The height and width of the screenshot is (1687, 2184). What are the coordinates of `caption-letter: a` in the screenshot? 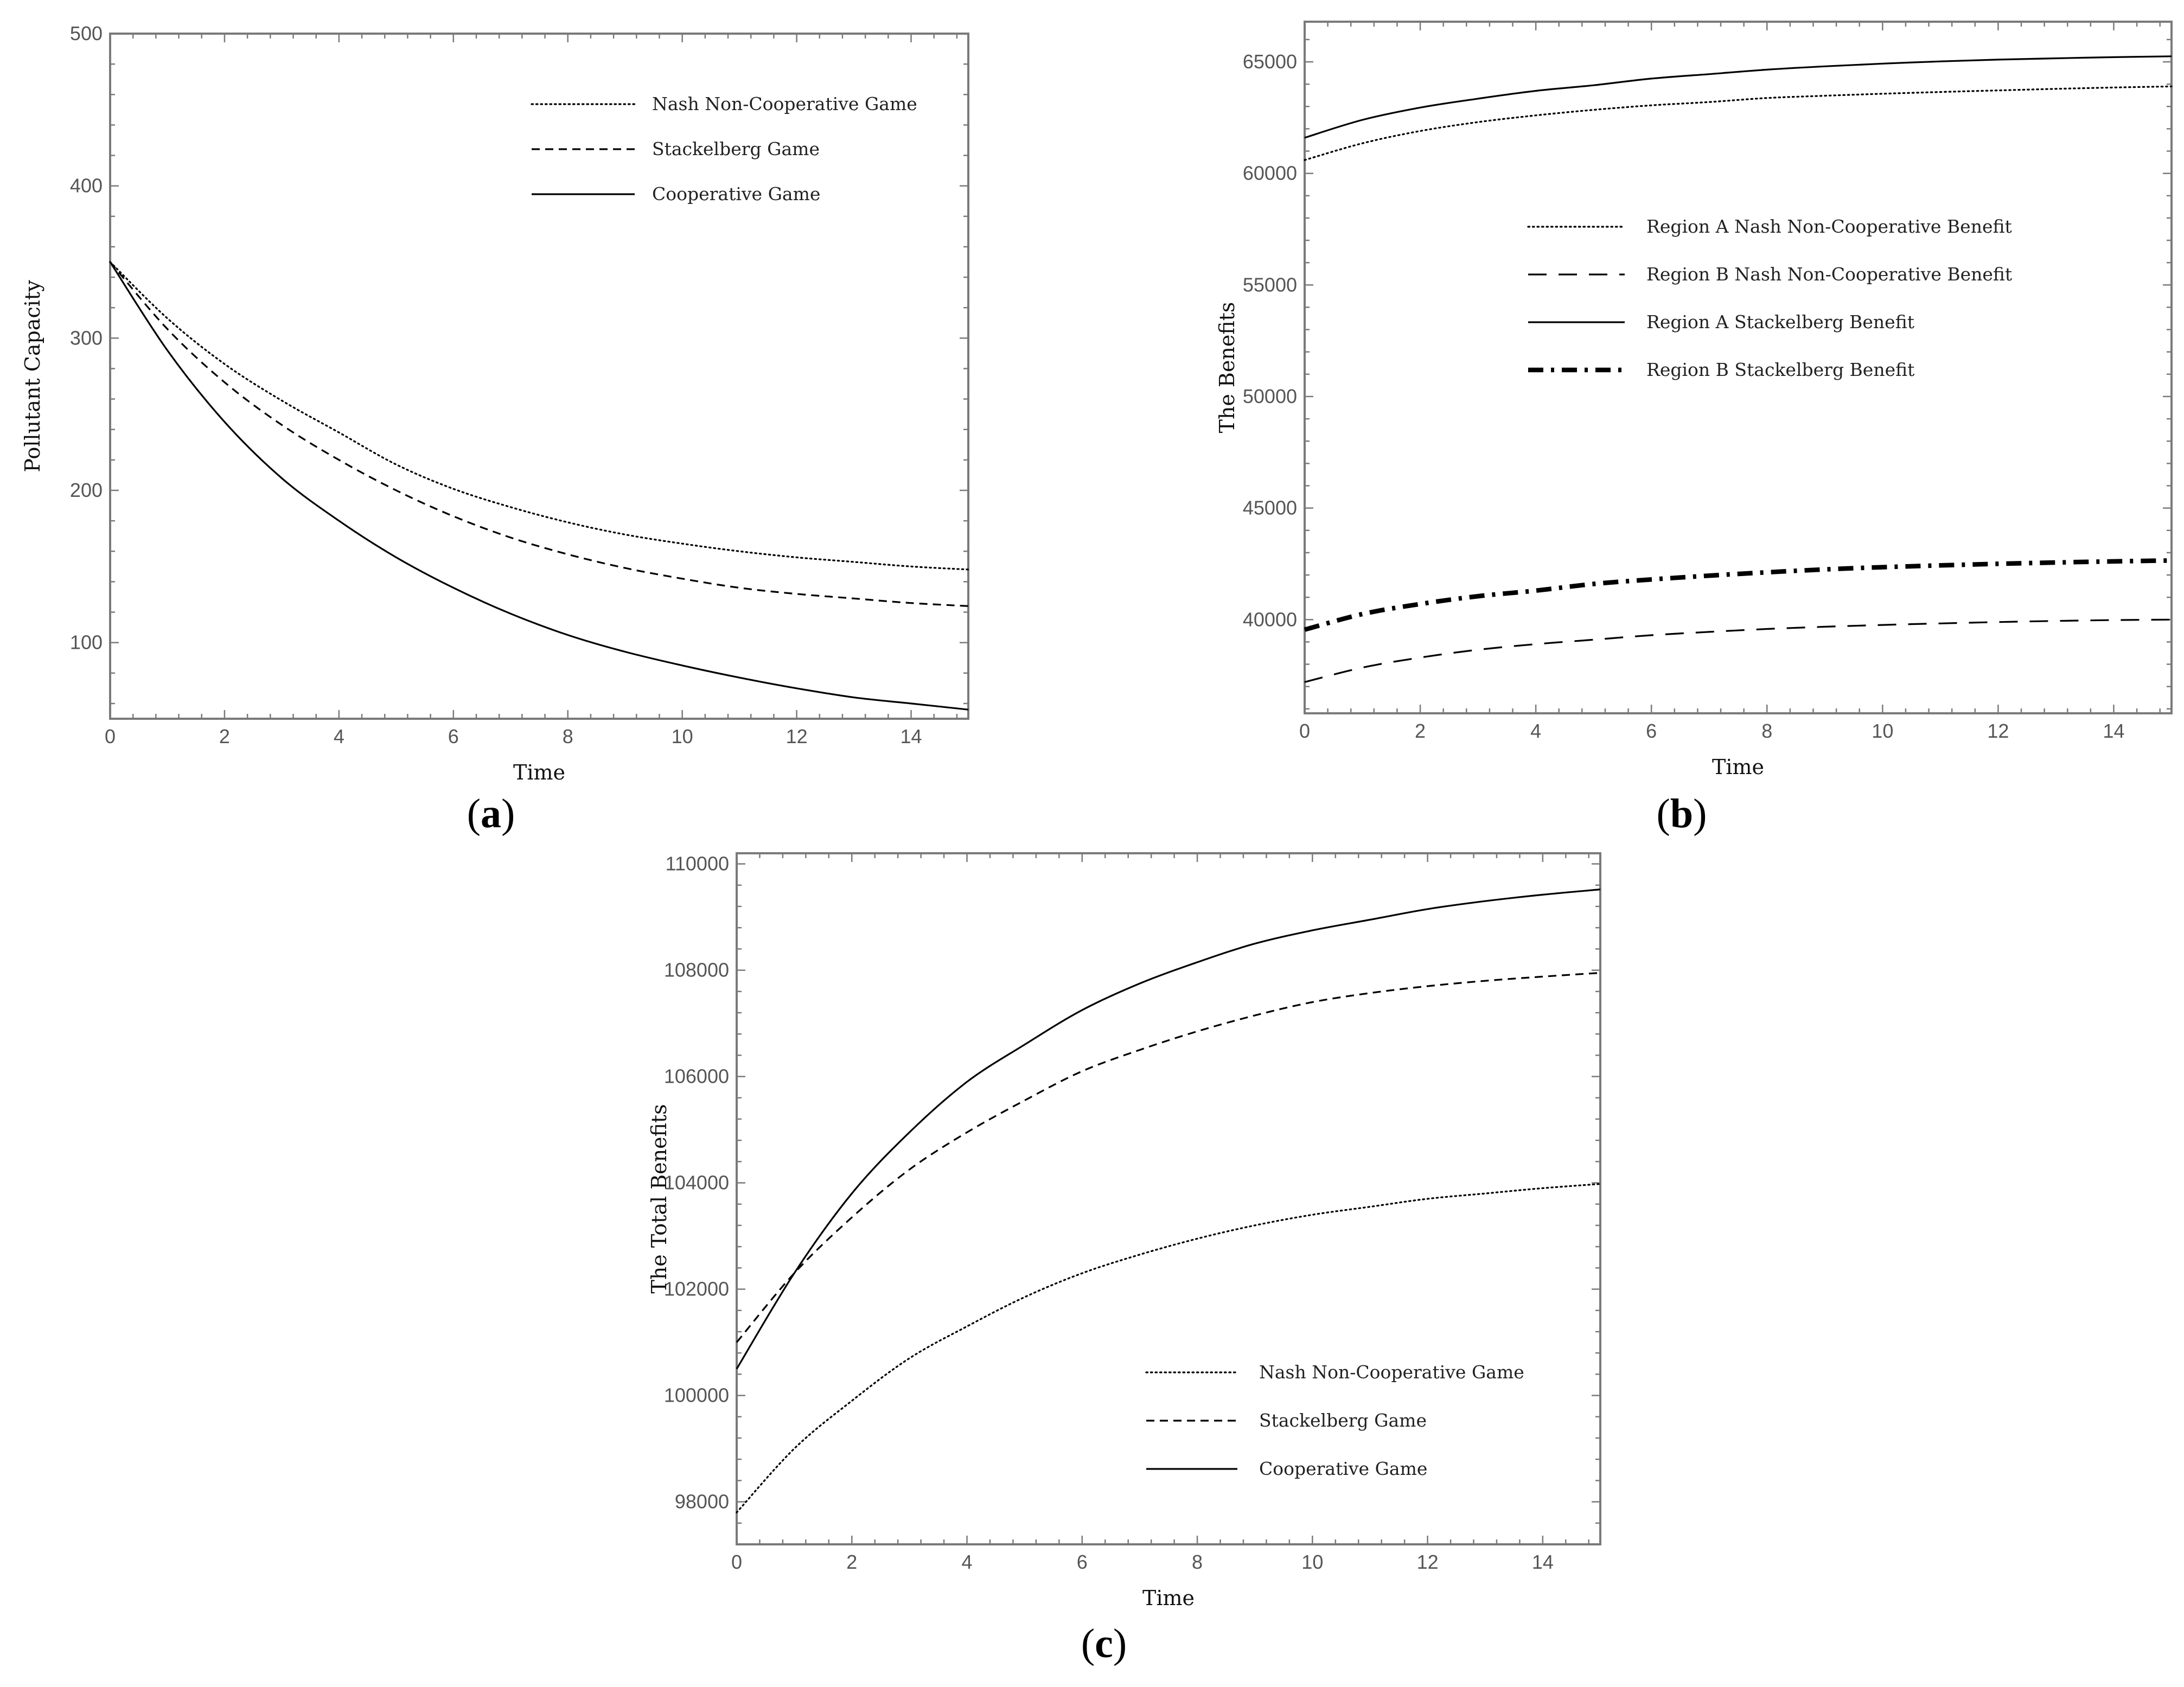 It's located at (491, 813).